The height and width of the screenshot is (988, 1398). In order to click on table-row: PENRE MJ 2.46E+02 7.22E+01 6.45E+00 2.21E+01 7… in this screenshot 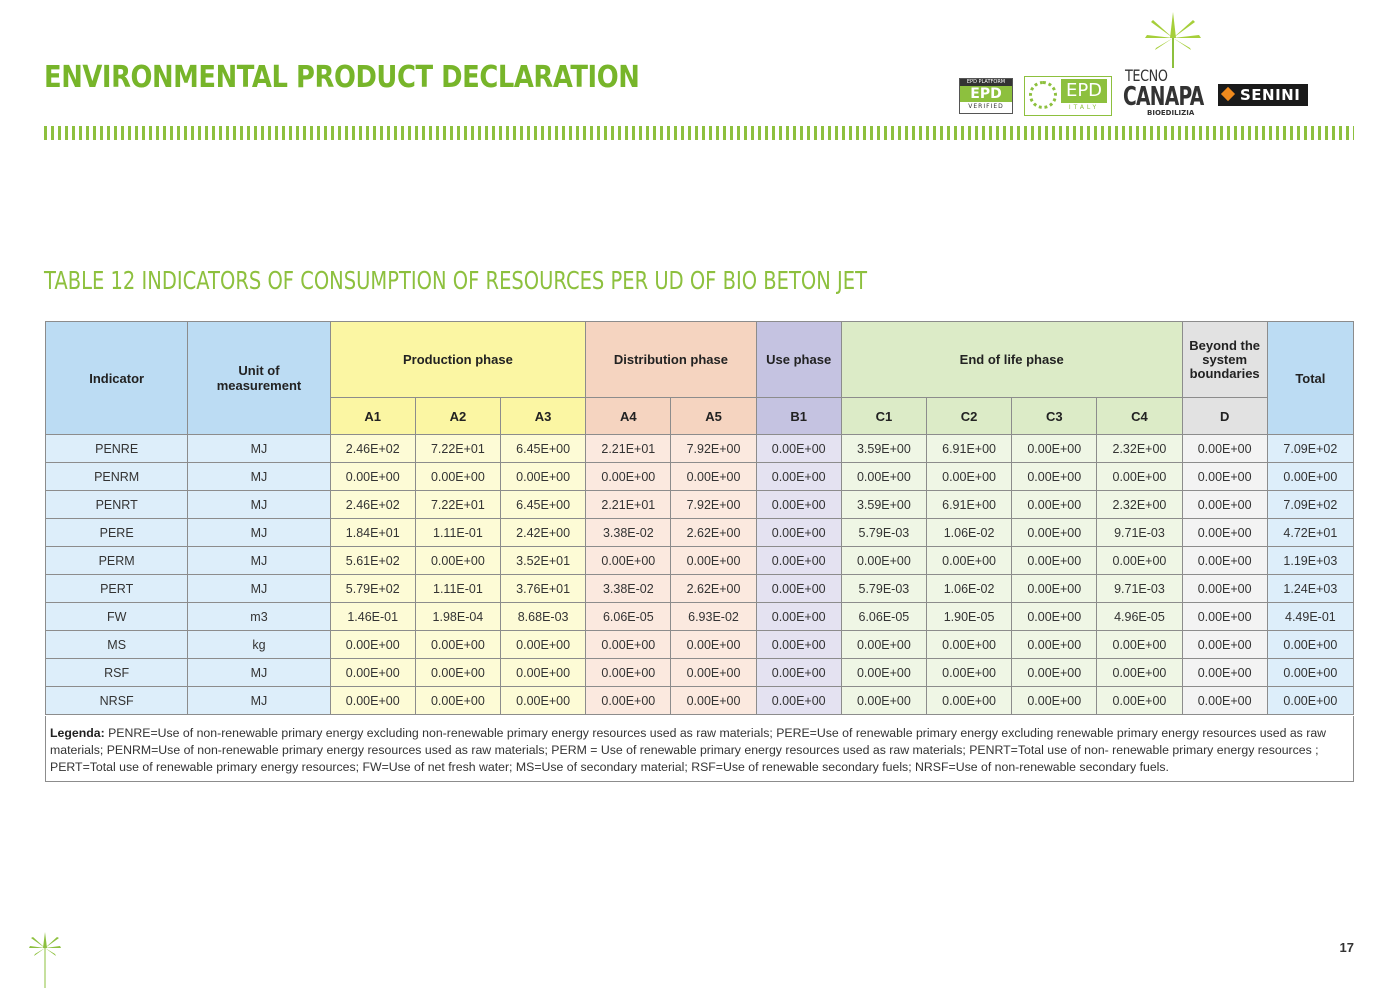, I will do `click(699, 448)`.